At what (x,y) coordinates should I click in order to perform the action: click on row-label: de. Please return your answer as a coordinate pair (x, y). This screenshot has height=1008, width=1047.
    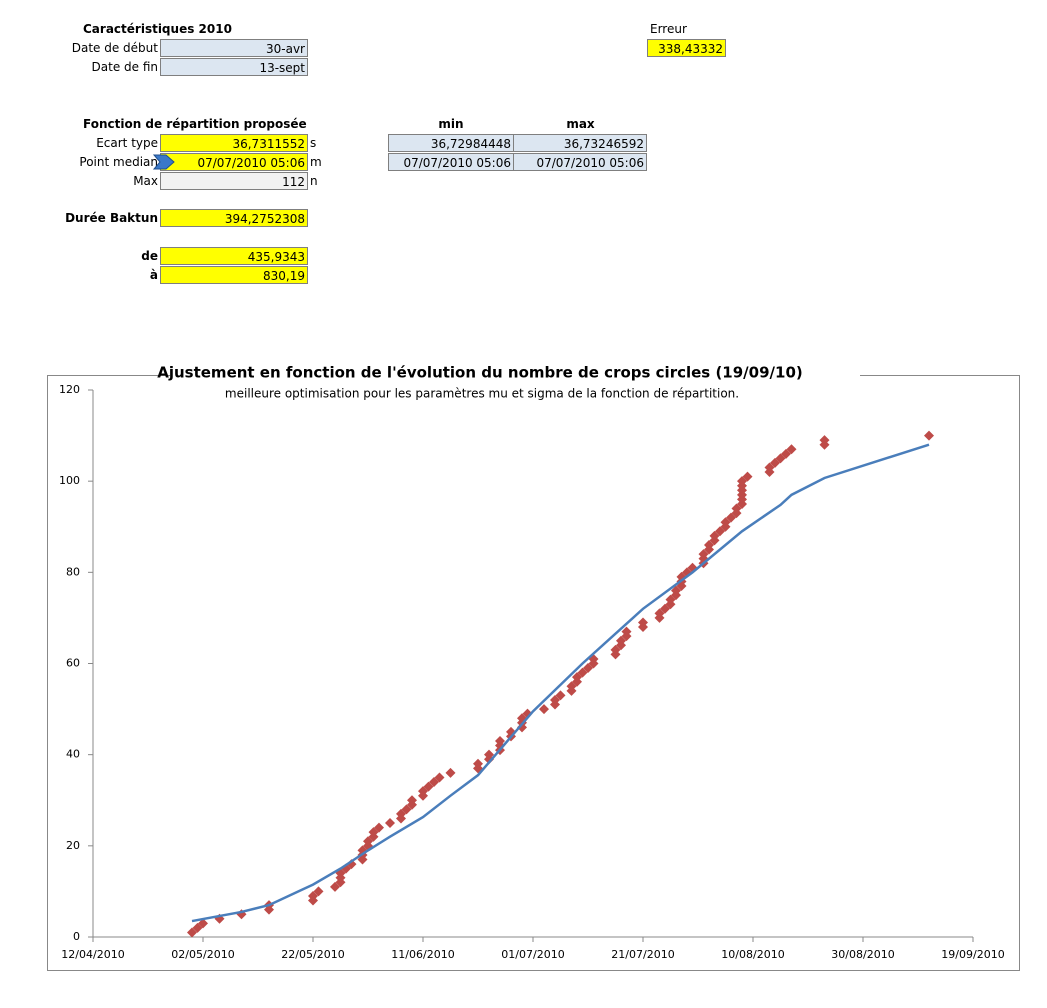
    Looking at the image, I should click on (149, 256).